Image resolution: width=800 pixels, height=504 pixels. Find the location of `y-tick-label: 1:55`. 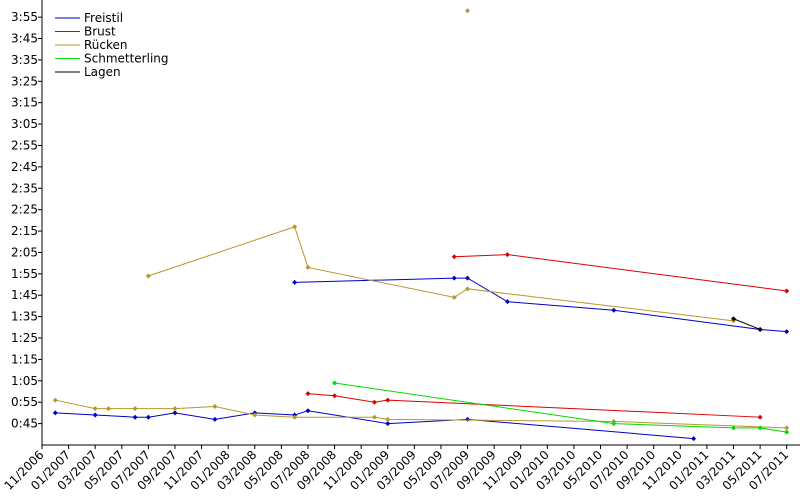

y-tick-label: 1:55 is located at coordinates (24, 274).